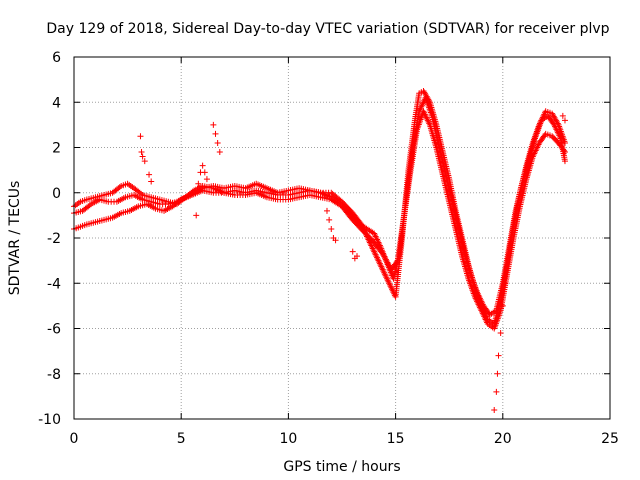  What do you see at coordinates (74, 439) in the screenshot?
I see `x-tick-label: 0` at bounding box center [74, 439].